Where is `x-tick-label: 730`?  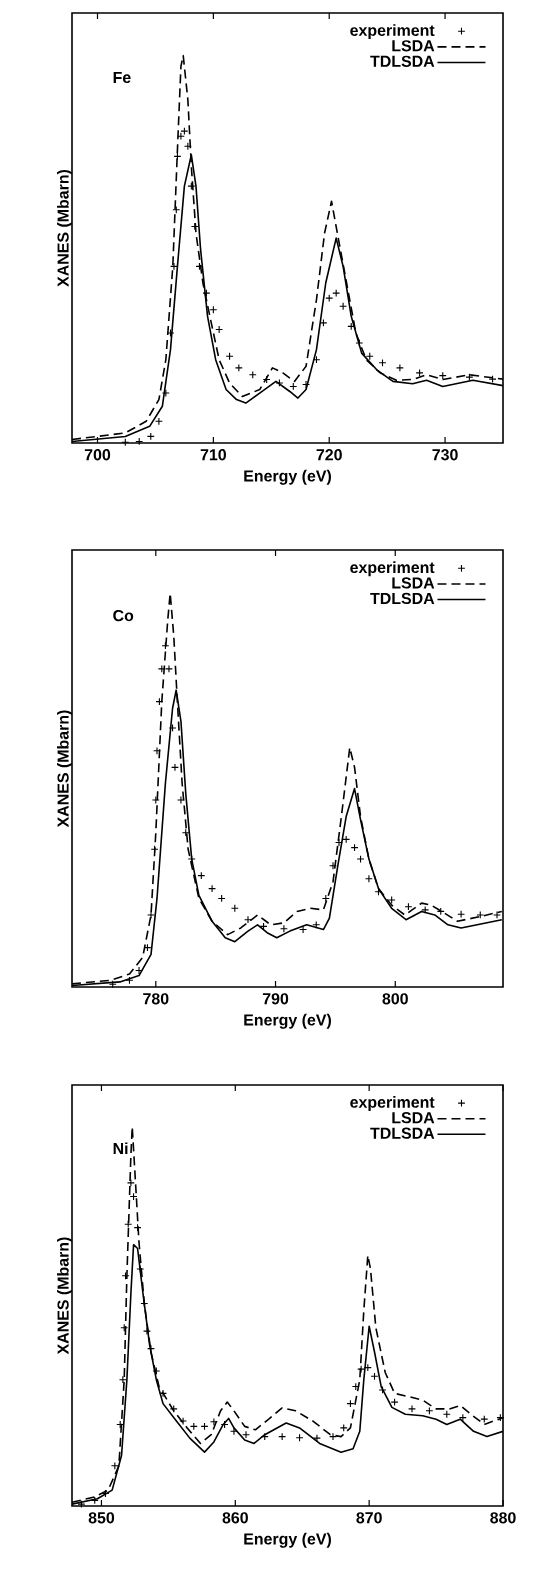 x-tick-label: 730 is located at coordinates (445, 455).